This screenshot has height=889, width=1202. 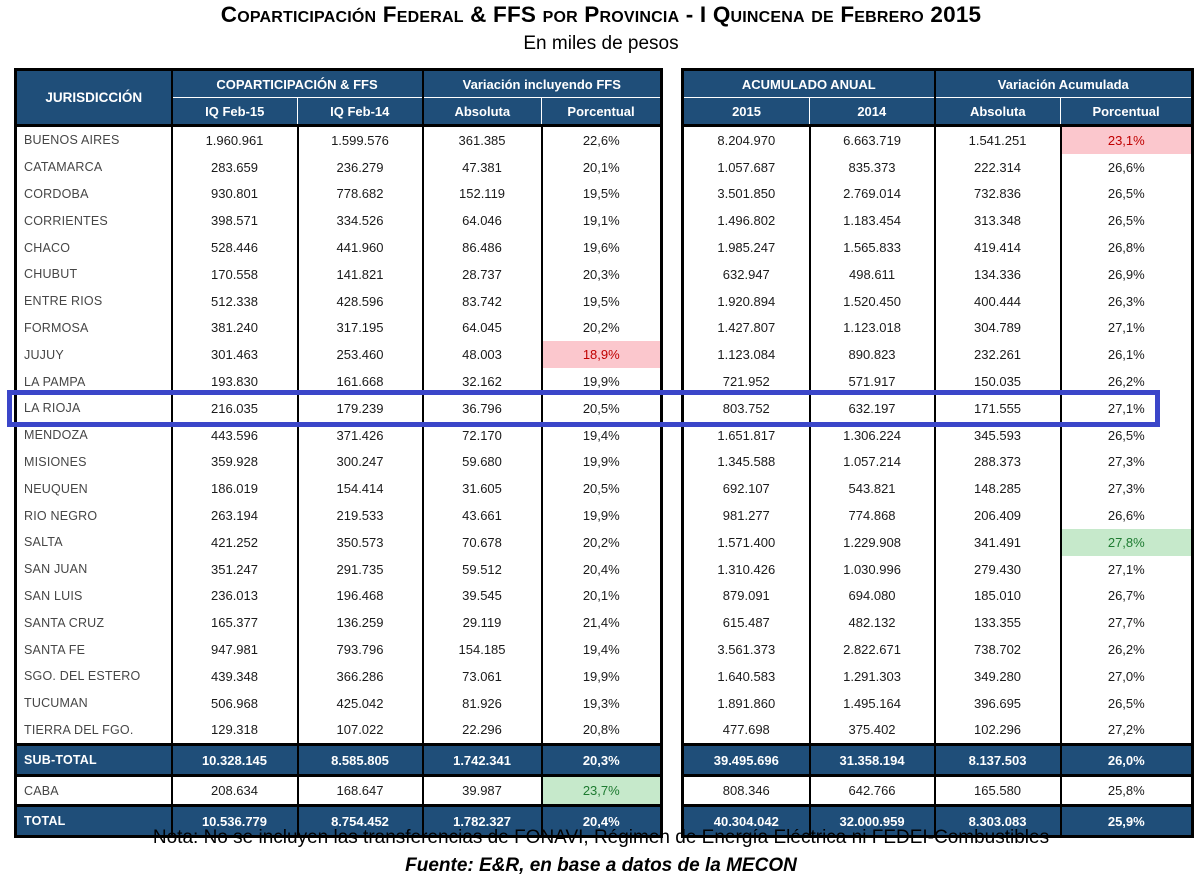 What do you see at coordinates (997, 138) in the screenshot?
I see `value-cell: 1.541.251` at bounding box center [997, 138].